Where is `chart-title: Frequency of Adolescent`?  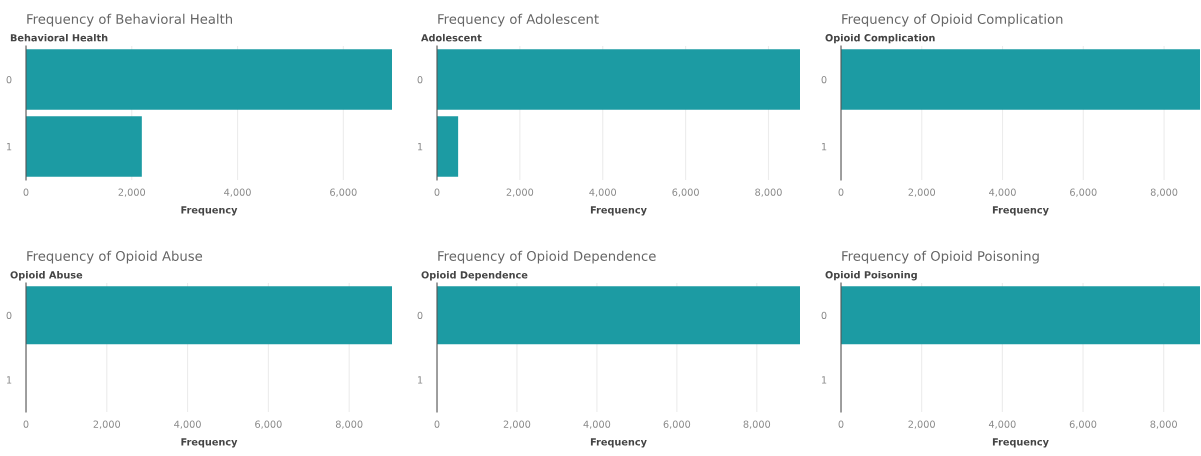
chart-title: Frequency of Adolescent is located at coordinates (518, 20).